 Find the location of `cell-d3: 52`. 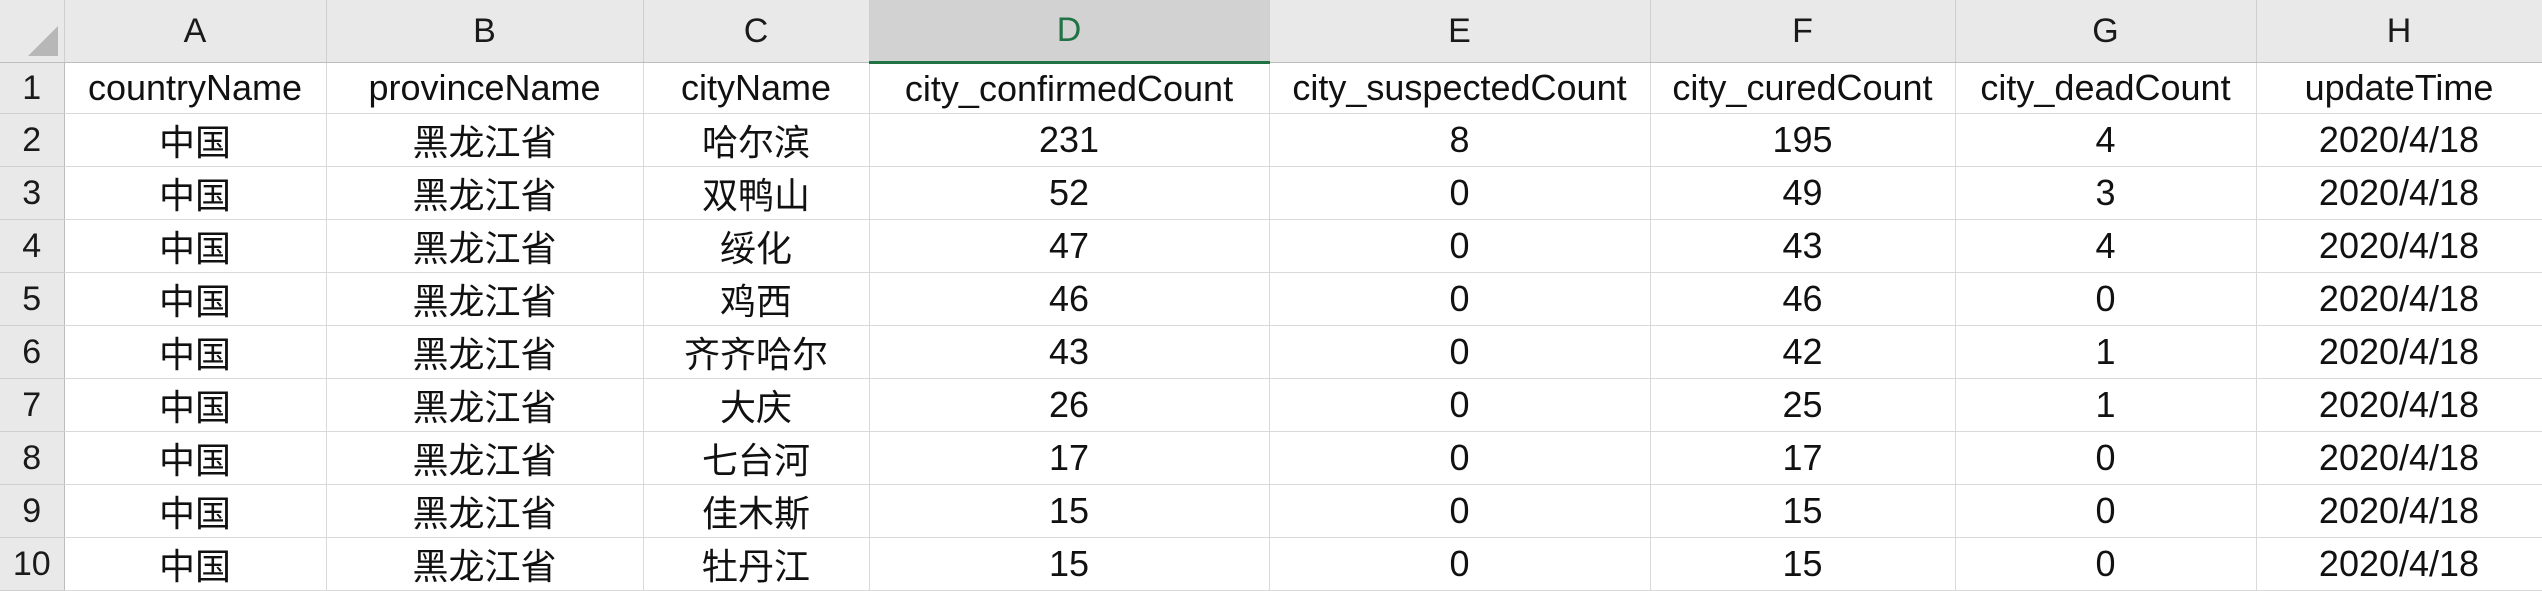

cell-d3: 52 is located at coordinates (1069, 193).